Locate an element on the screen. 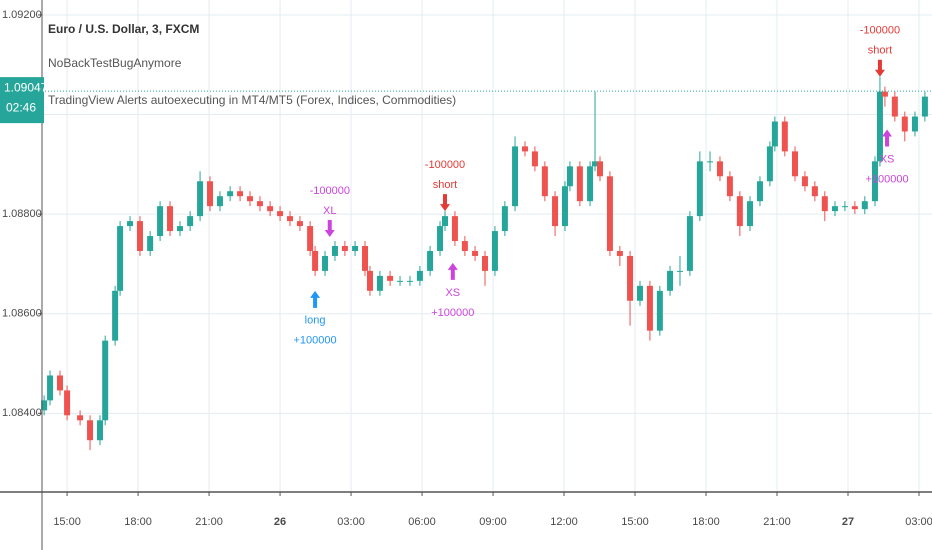  countdown-label: 02:46 is located at coordinates (21, 107).